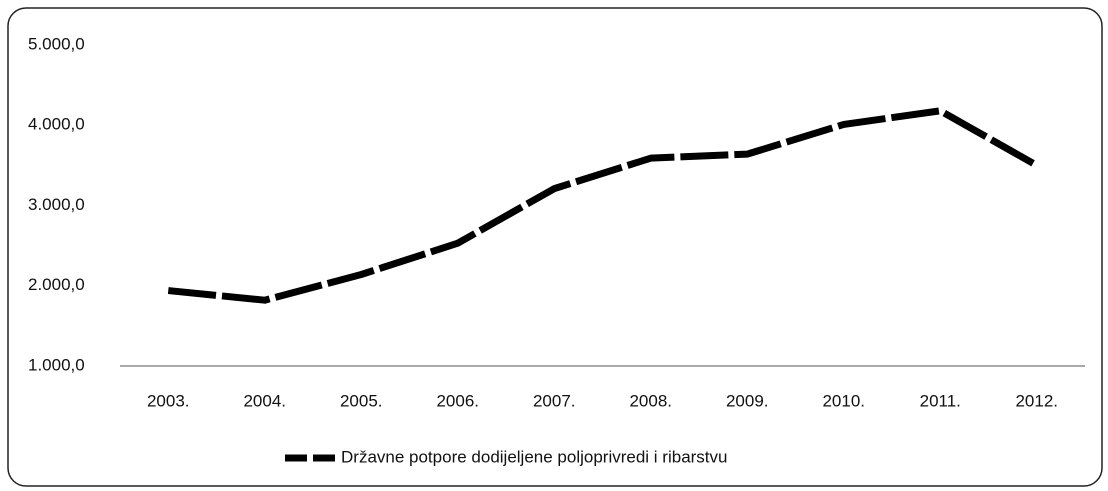 The height and width of the screenshot is (491, 1108). Describe the element at coordinates (56, 364) in the screenshot. I see `y-tick-label: 1.000,0` at that location.